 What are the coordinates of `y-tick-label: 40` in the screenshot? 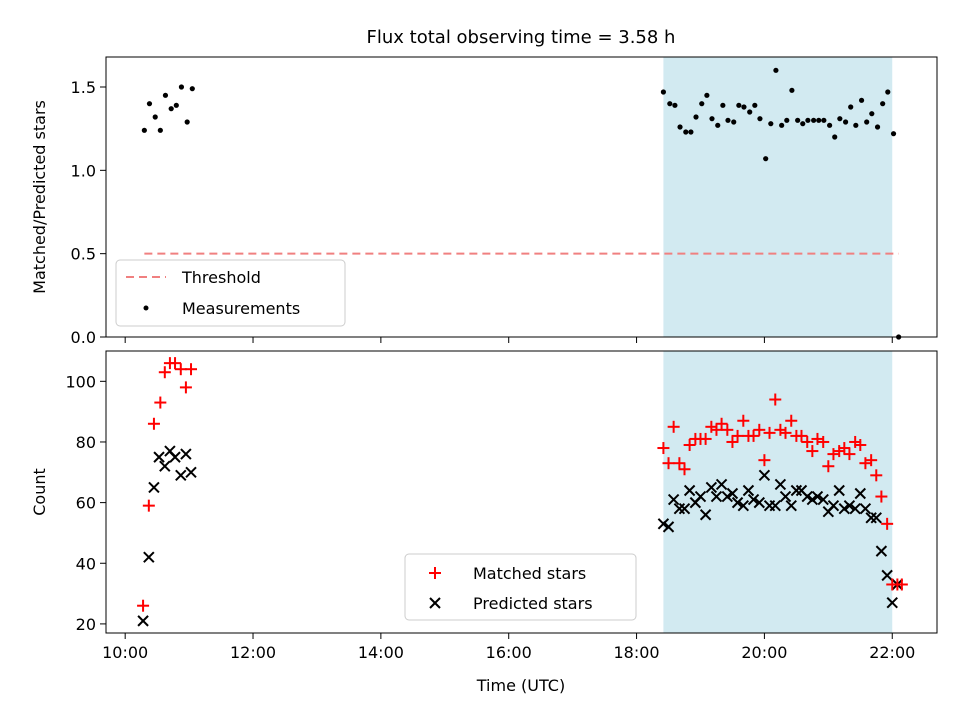 It's located at (86, 563).